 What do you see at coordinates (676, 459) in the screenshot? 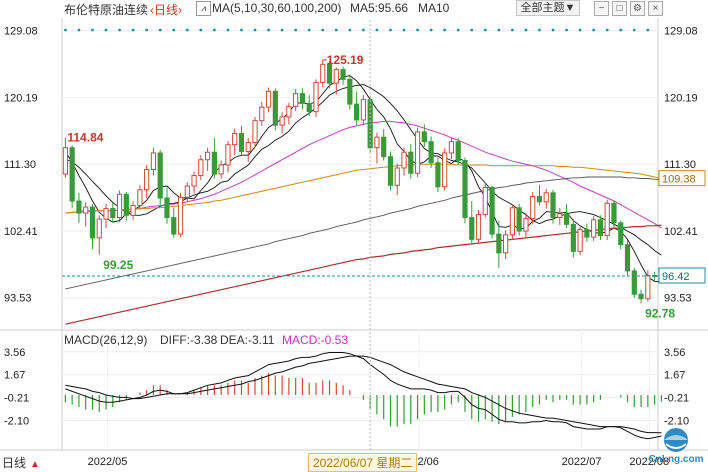
I see `logo-text: CnLng.com` at bounding box center [676, 459].